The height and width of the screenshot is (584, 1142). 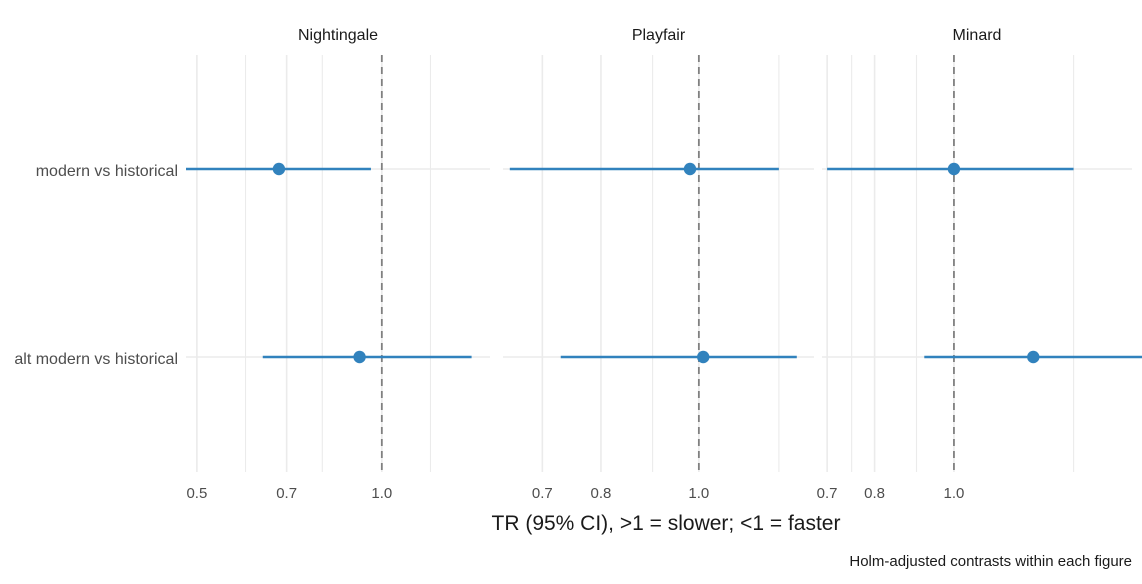 I want to click on facet-title: Minard, so click(x=977, y=35).